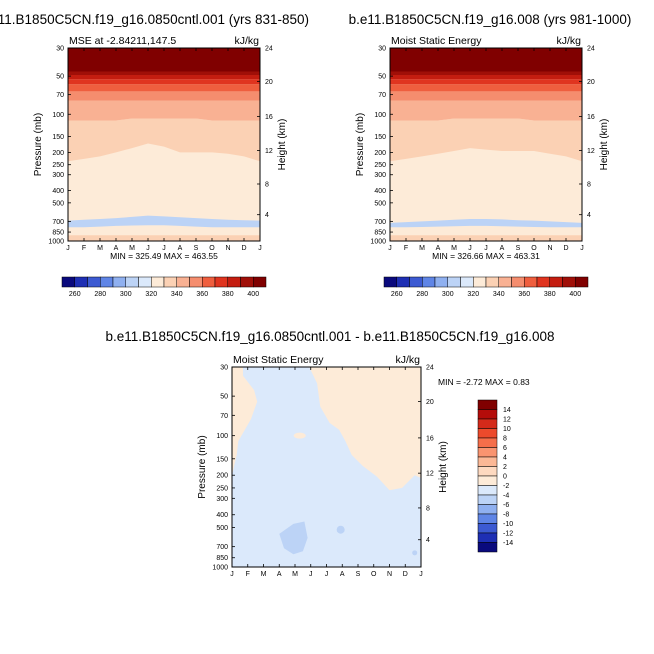 The image size is (654, 654). What do you see at coordinates (382, 49) in the screenshot?
I see `y-tick-label: 30` at bounding box center [382, 49].